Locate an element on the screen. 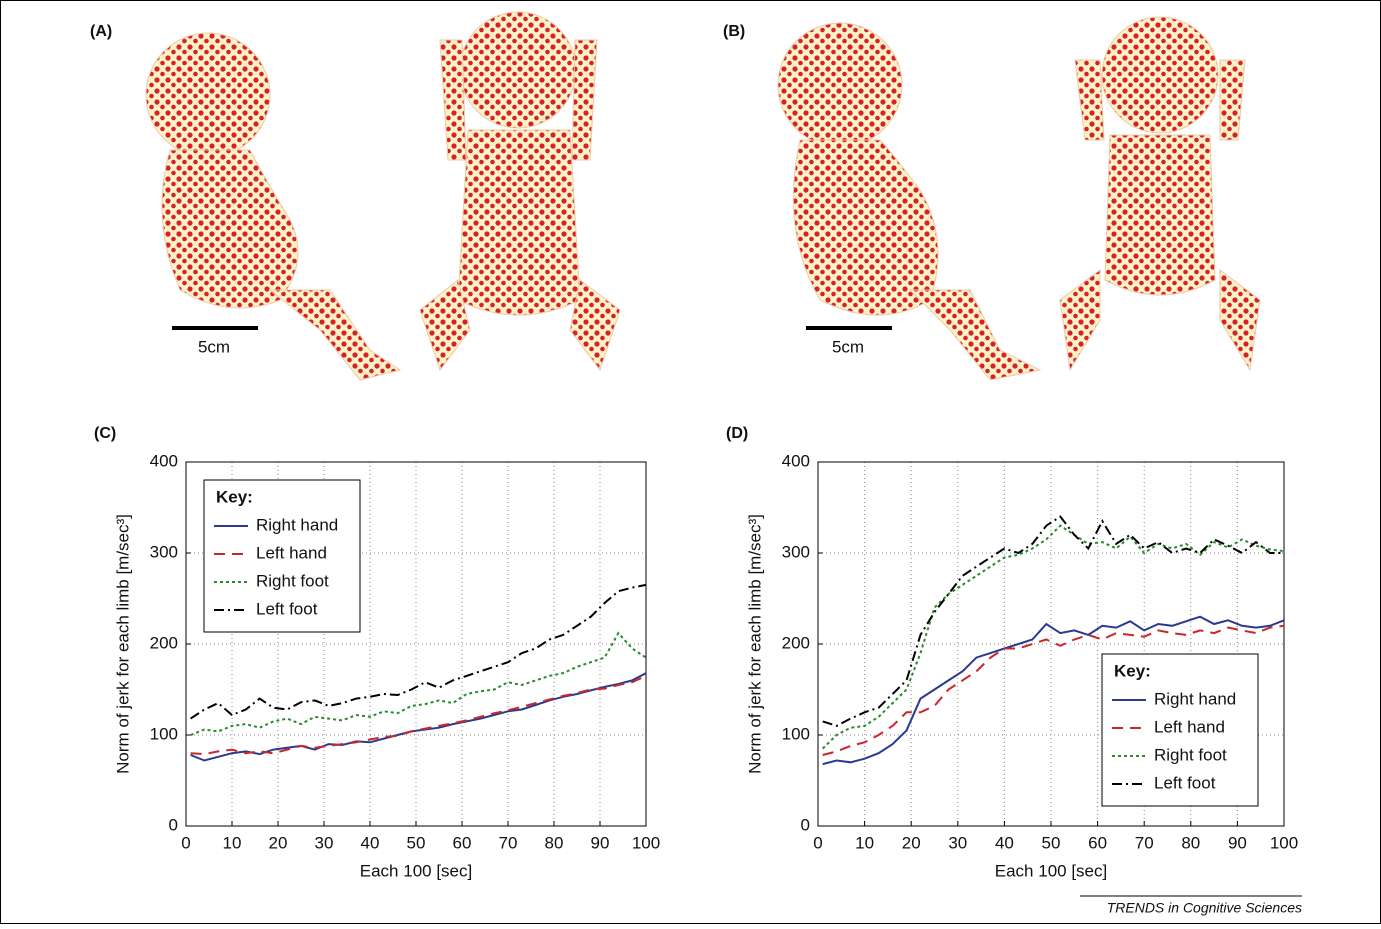  panel-label: (B) is located at coordinates (734, 31).